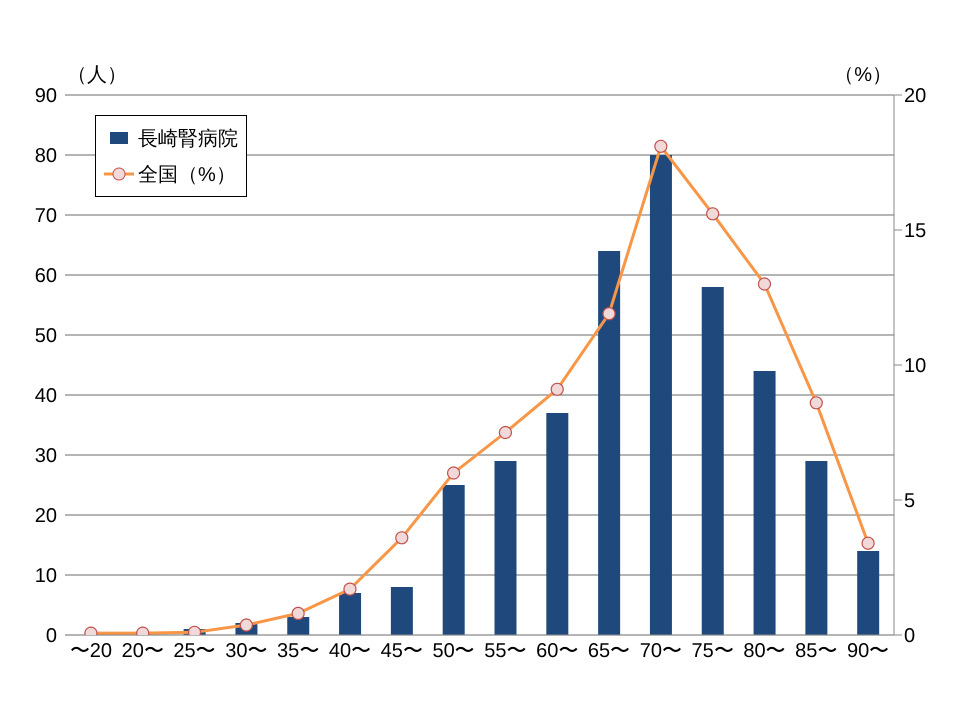 The width and height of the screenshot is (960, 720). Describe the element at coordinates (863, 75) in the screenshot. I see `y2-axis-title: （%）` at that location.